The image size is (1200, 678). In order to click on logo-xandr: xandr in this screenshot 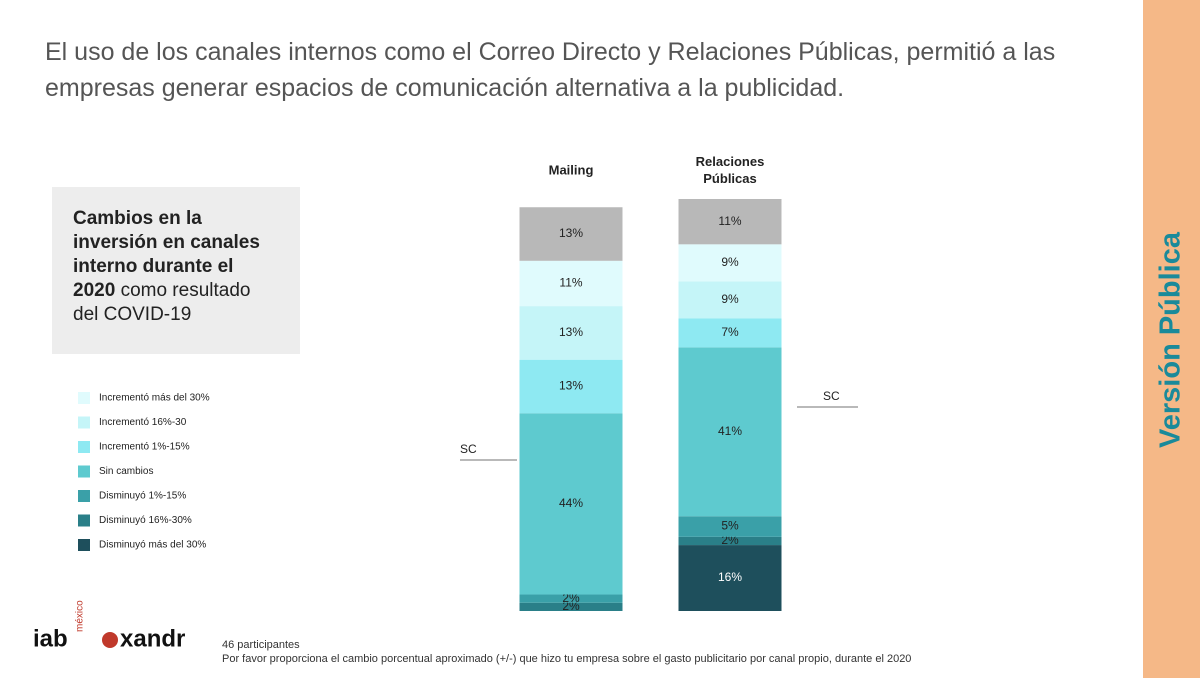, I will do `click(152, 638)`.